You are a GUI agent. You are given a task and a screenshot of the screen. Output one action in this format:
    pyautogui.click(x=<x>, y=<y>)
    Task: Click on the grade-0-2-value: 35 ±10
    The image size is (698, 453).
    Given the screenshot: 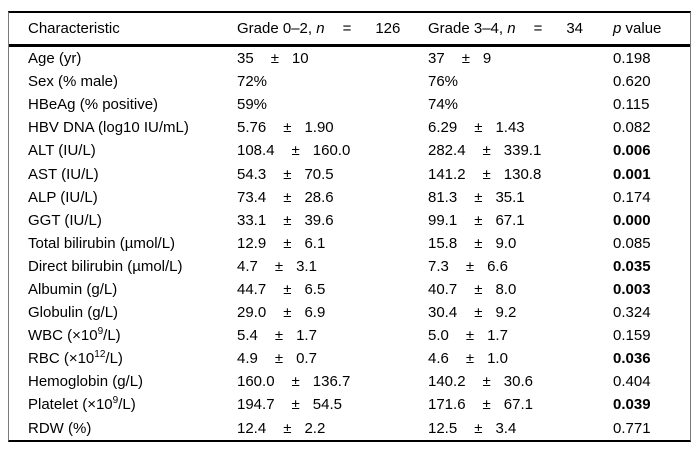 What is the action you would take?
    pyautogui.click(x=332, y=58)
    